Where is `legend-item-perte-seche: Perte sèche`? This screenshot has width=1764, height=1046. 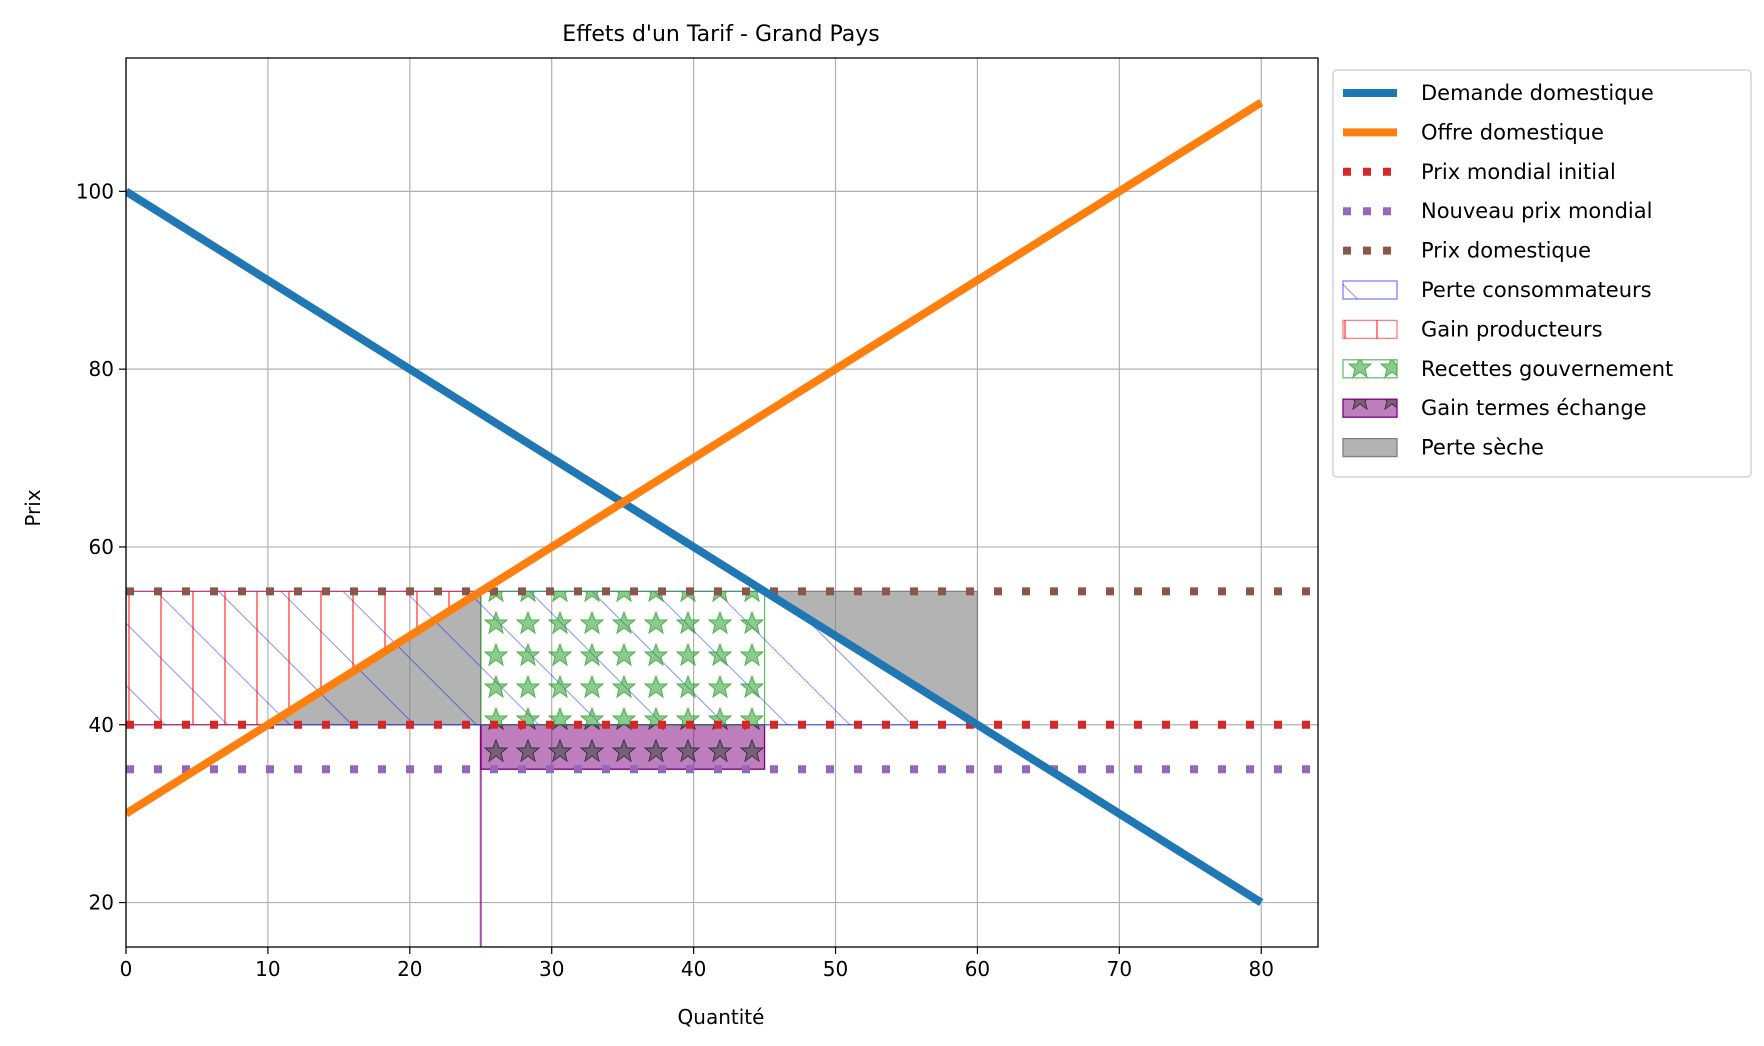
legend-item-perte-seche: Perte sèche is located at coordinates (1443, 448).